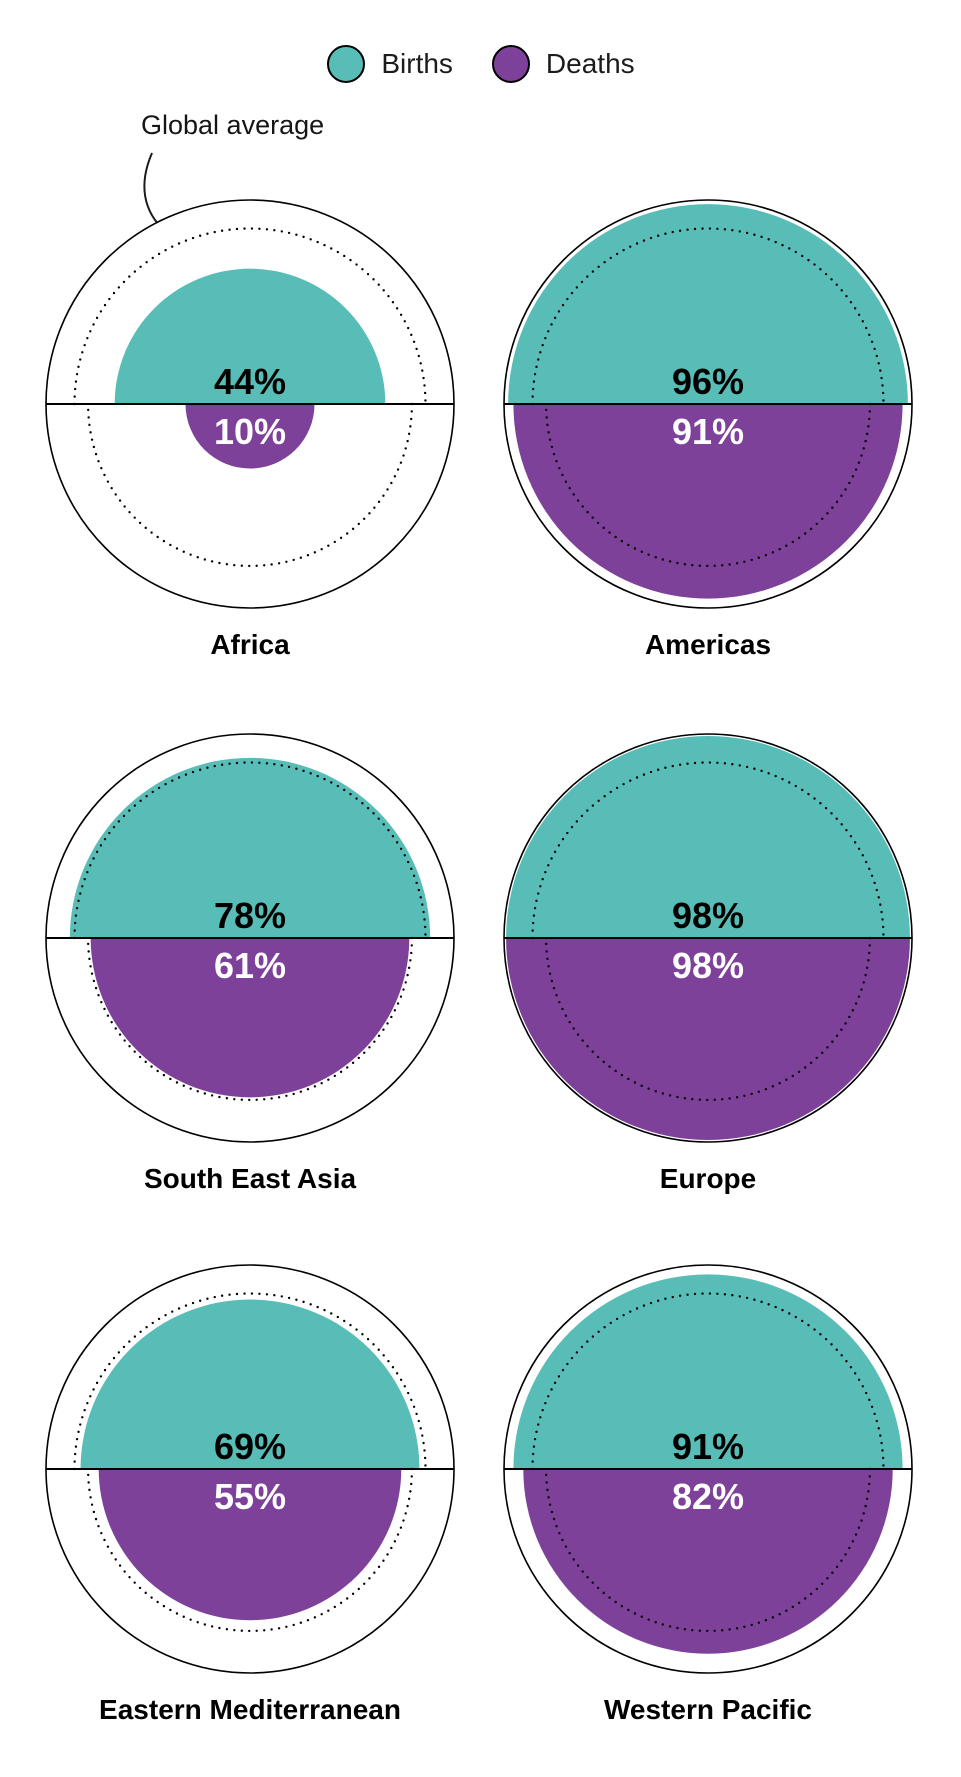 The width and height of the screenshot is (961, 1777). I want to click on births-swatch-icon, so click(346, 64).